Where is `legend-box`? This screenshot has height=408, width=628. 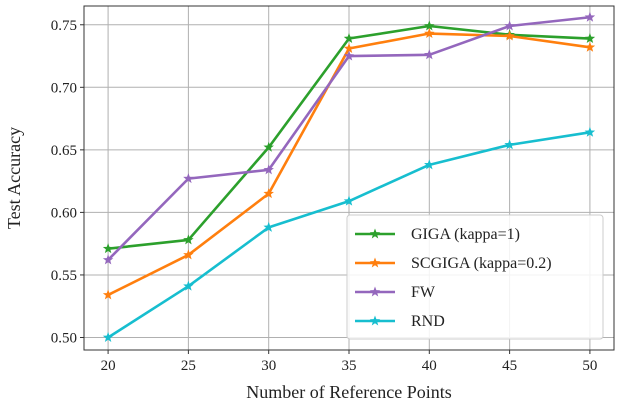
legend-box is located at coordinates (475, 277).